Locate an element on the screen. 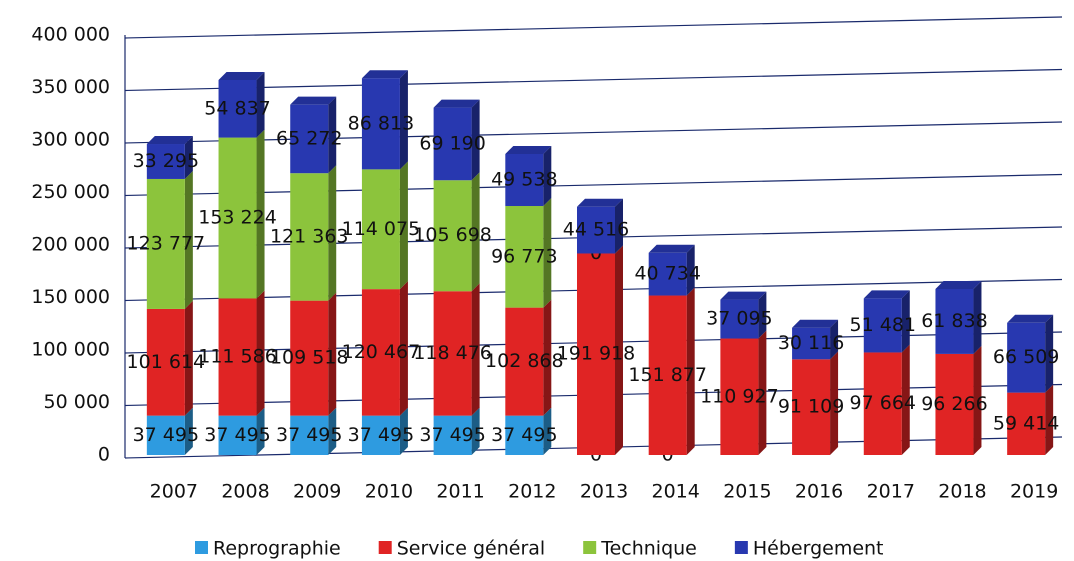 Image resolution: width=1074 pixels, height=561 pixels. value-label: 105 698 is located at coordinates (452, 235).